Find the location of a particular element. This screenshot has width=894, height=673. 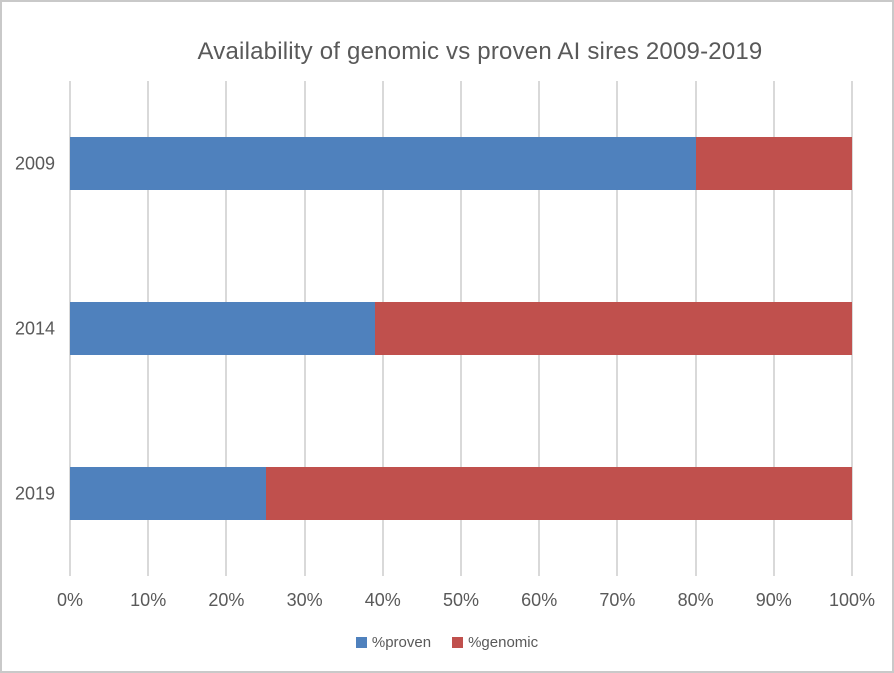

legend-item: %proven is located at coordinates (393, 642).